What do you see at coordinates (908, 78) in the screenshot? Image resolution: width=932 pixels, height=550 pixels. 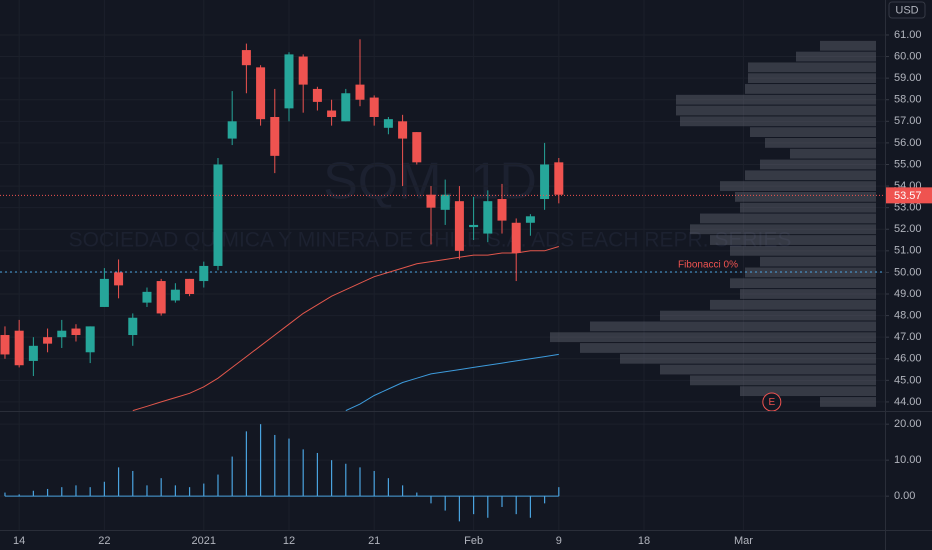 I see `y-tick-label: 59.00` at bounding box center [908, 78].